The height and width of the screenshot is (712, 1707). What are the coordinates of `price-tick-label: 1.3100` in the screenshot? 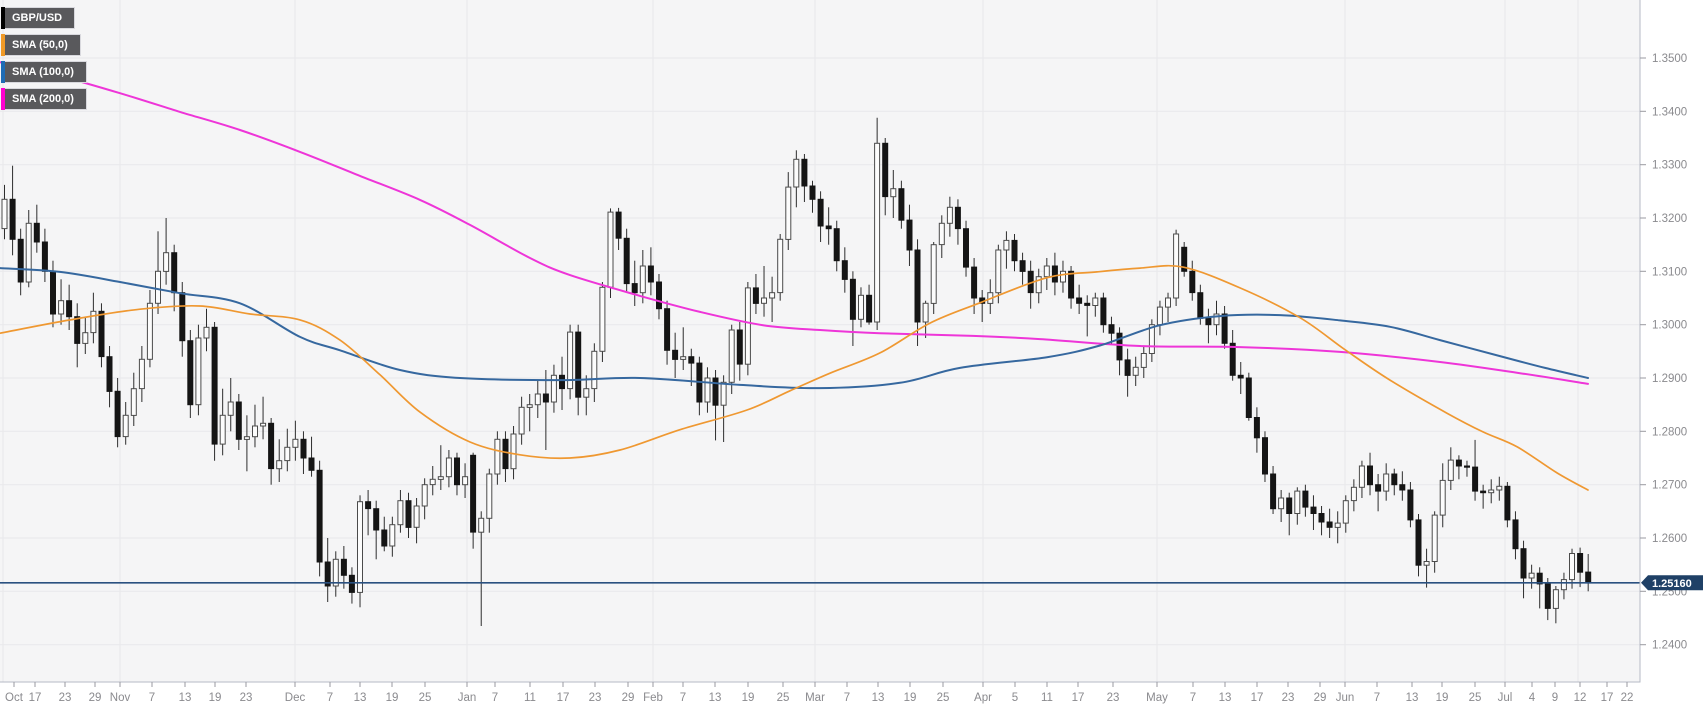 It's located at (1669, 272).